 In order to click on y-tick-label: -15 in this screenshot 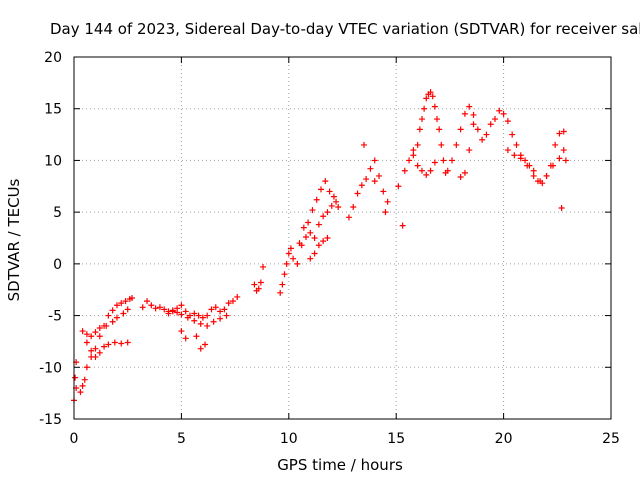, I will do `click(50, 420)`.